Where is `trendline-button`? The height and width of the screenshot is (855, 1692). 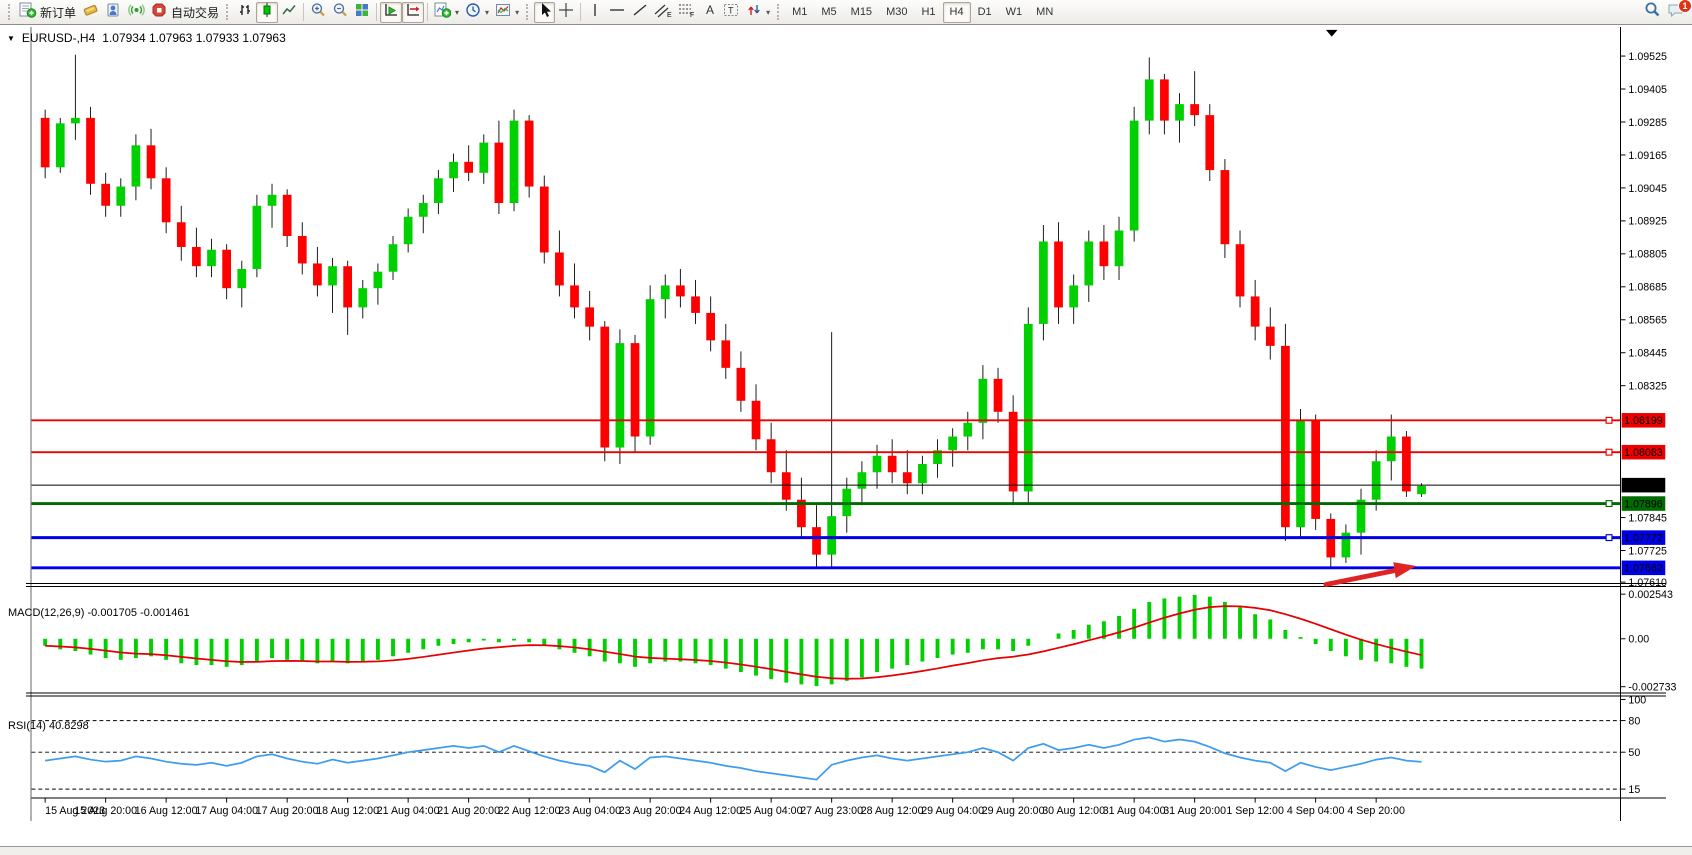
trendline-button is located at coordinates (640, 12).